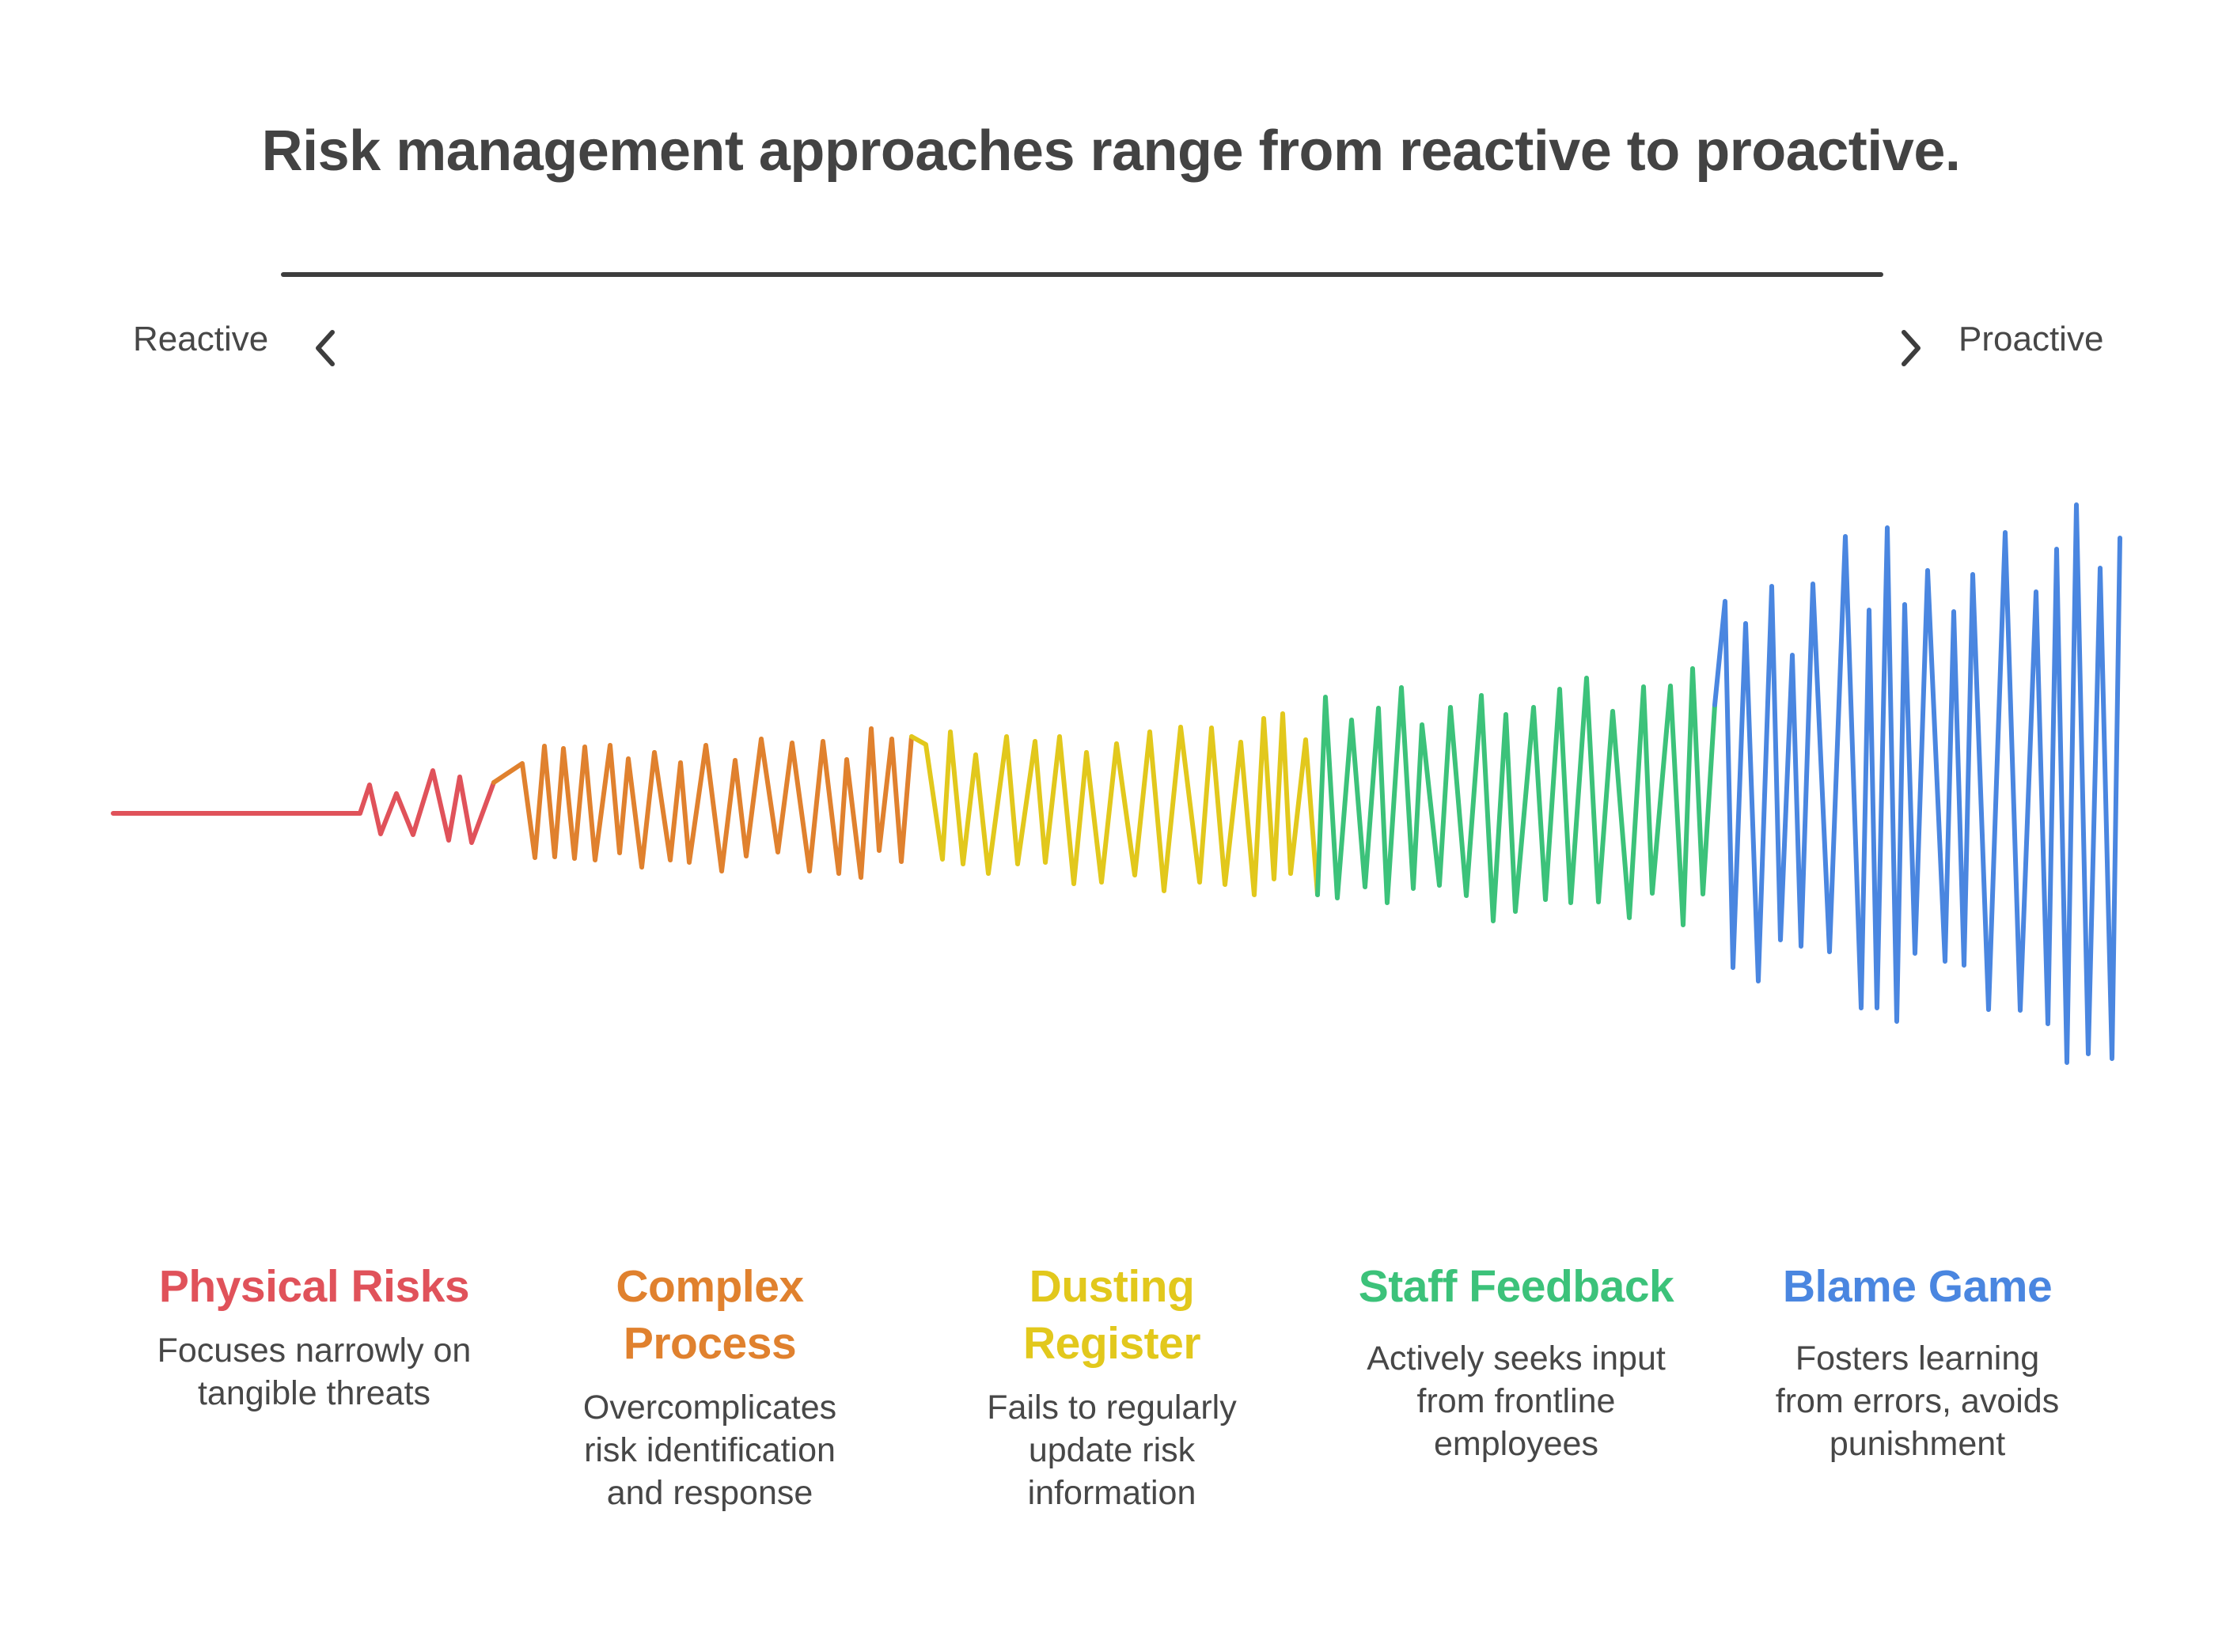 The image size is (2222, 1652). I want to click on section-title: Dusting Register, so click(1111, 1315).